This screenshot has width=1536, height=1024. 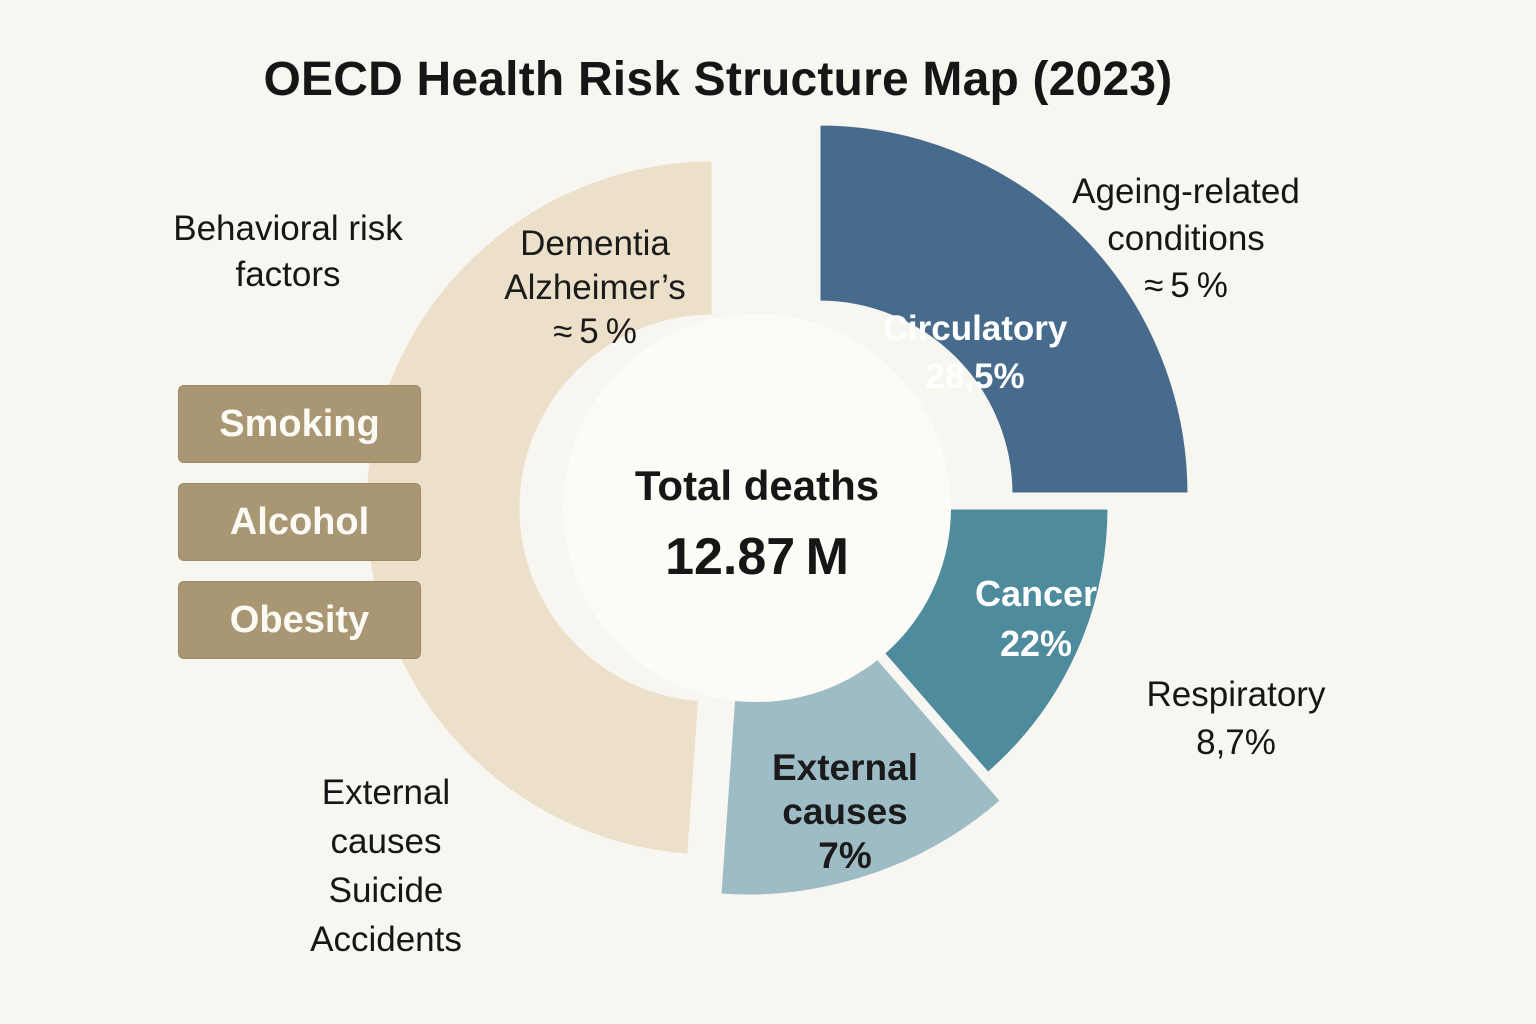 I want to click on slice-label: causes, so click(x=845, y=811).